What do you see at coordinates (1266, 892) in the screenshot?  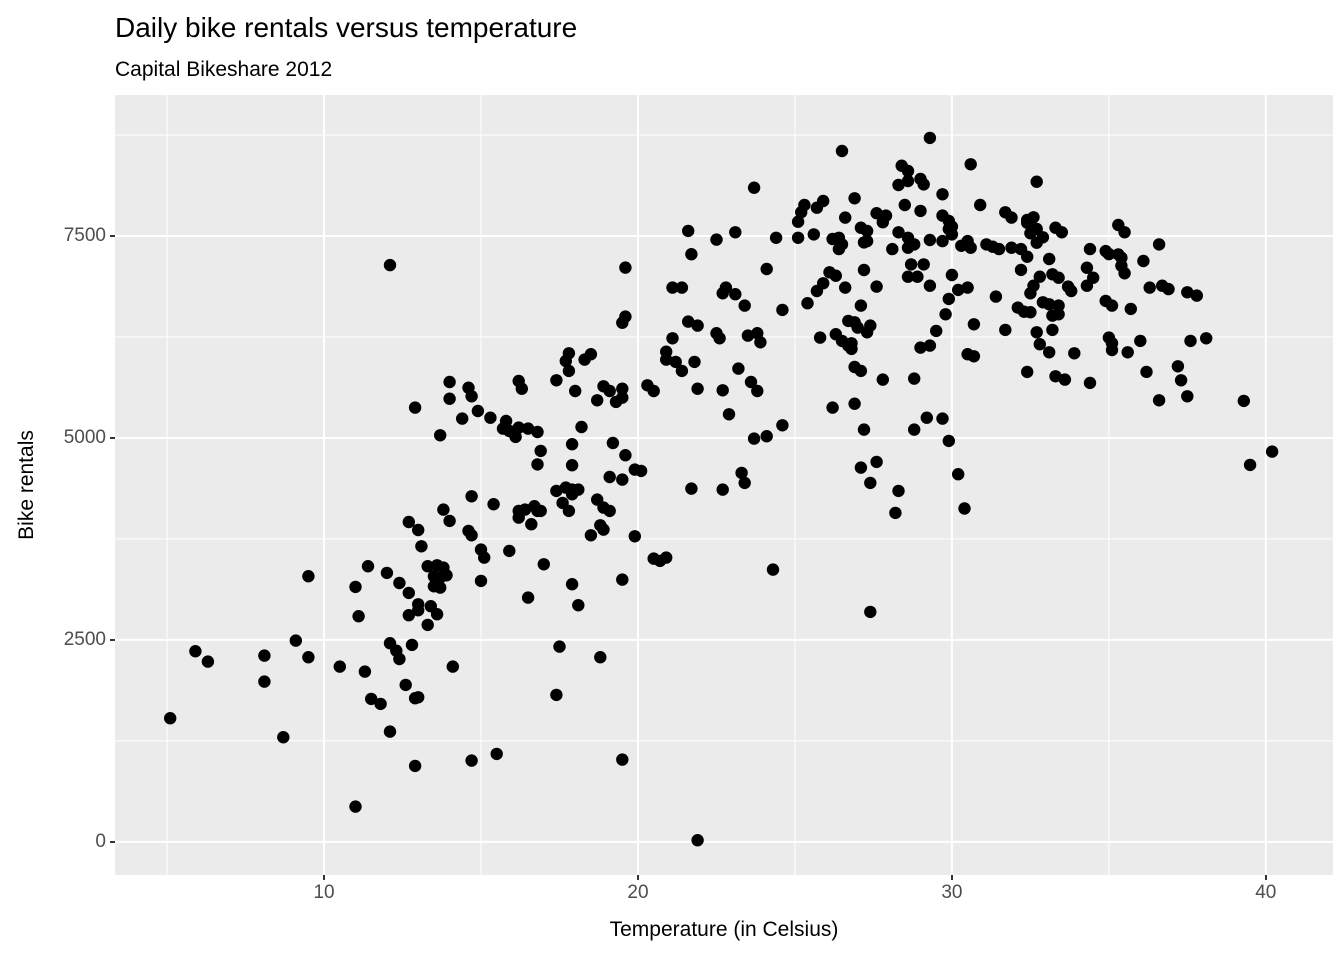 I see `x-tick-label: 40` at bounding box center [1266, 892].